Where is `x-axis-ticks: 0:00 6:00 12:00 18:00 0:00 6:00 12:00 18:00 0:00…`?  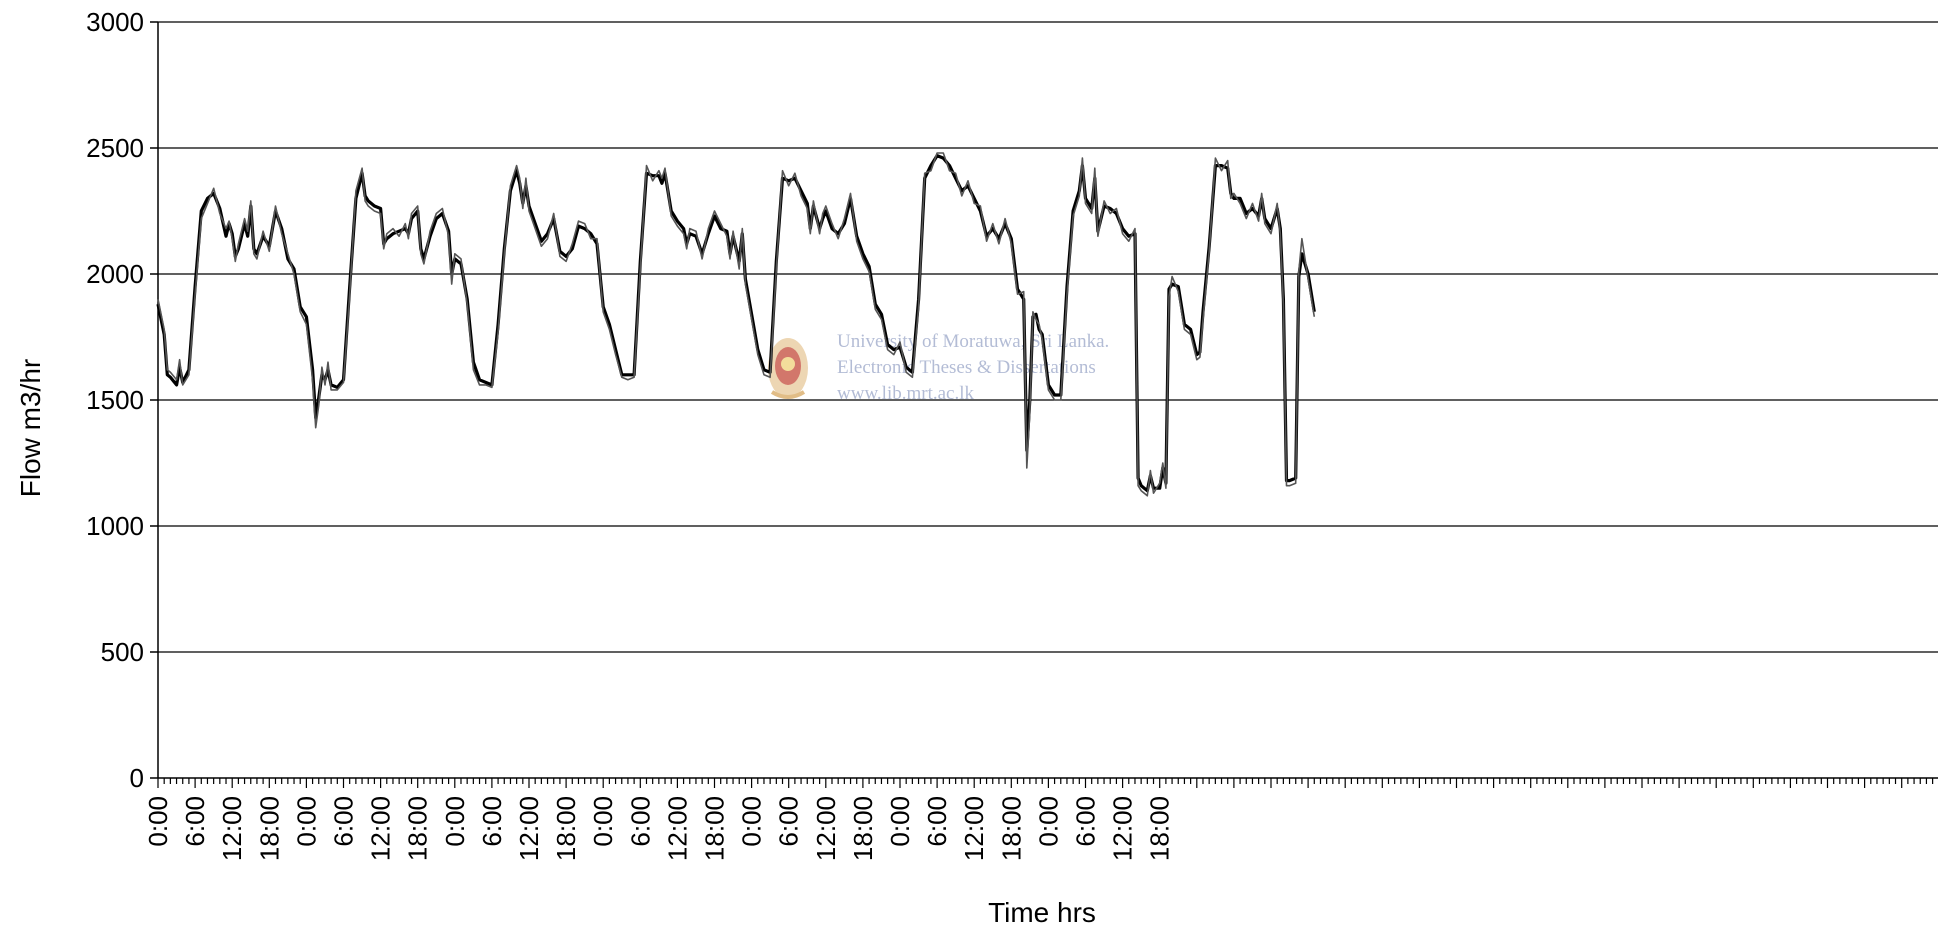
x-axis-ticks: 0:00 6:00 12:00 18:00 0:00 6:00 12:00 18:00 0:00… is located at coordinates (1038, 819).